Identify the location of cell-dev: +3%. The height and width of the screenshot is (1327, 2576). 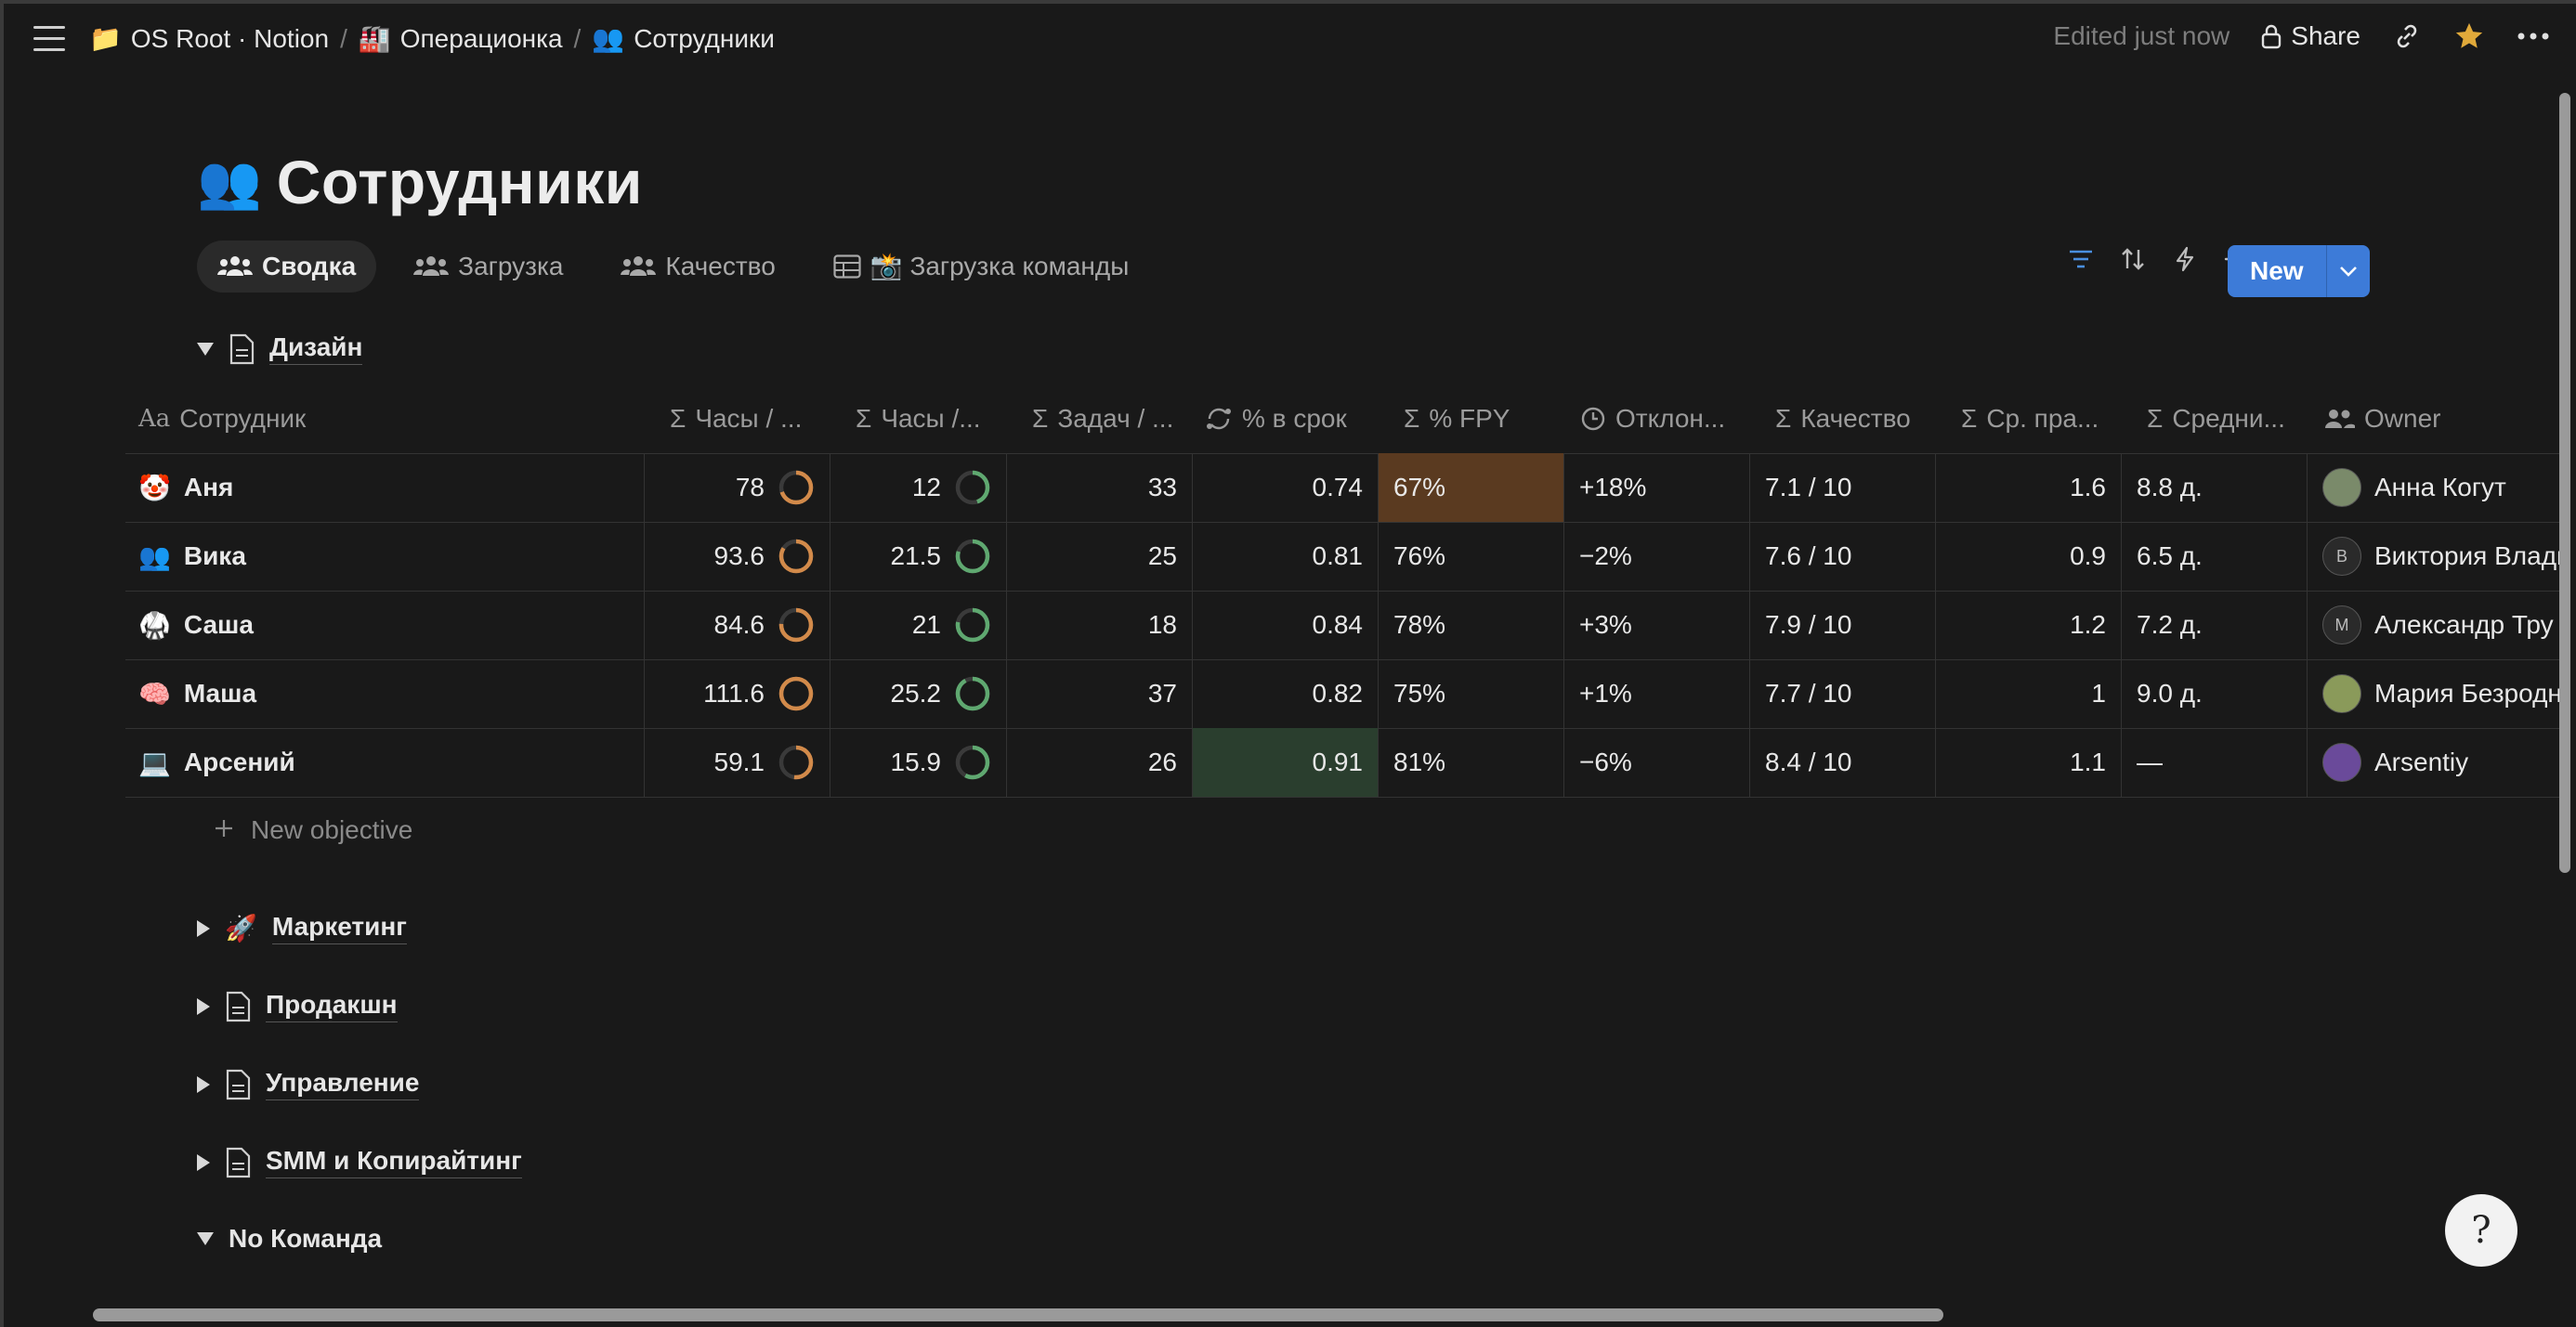
(1656, 625).